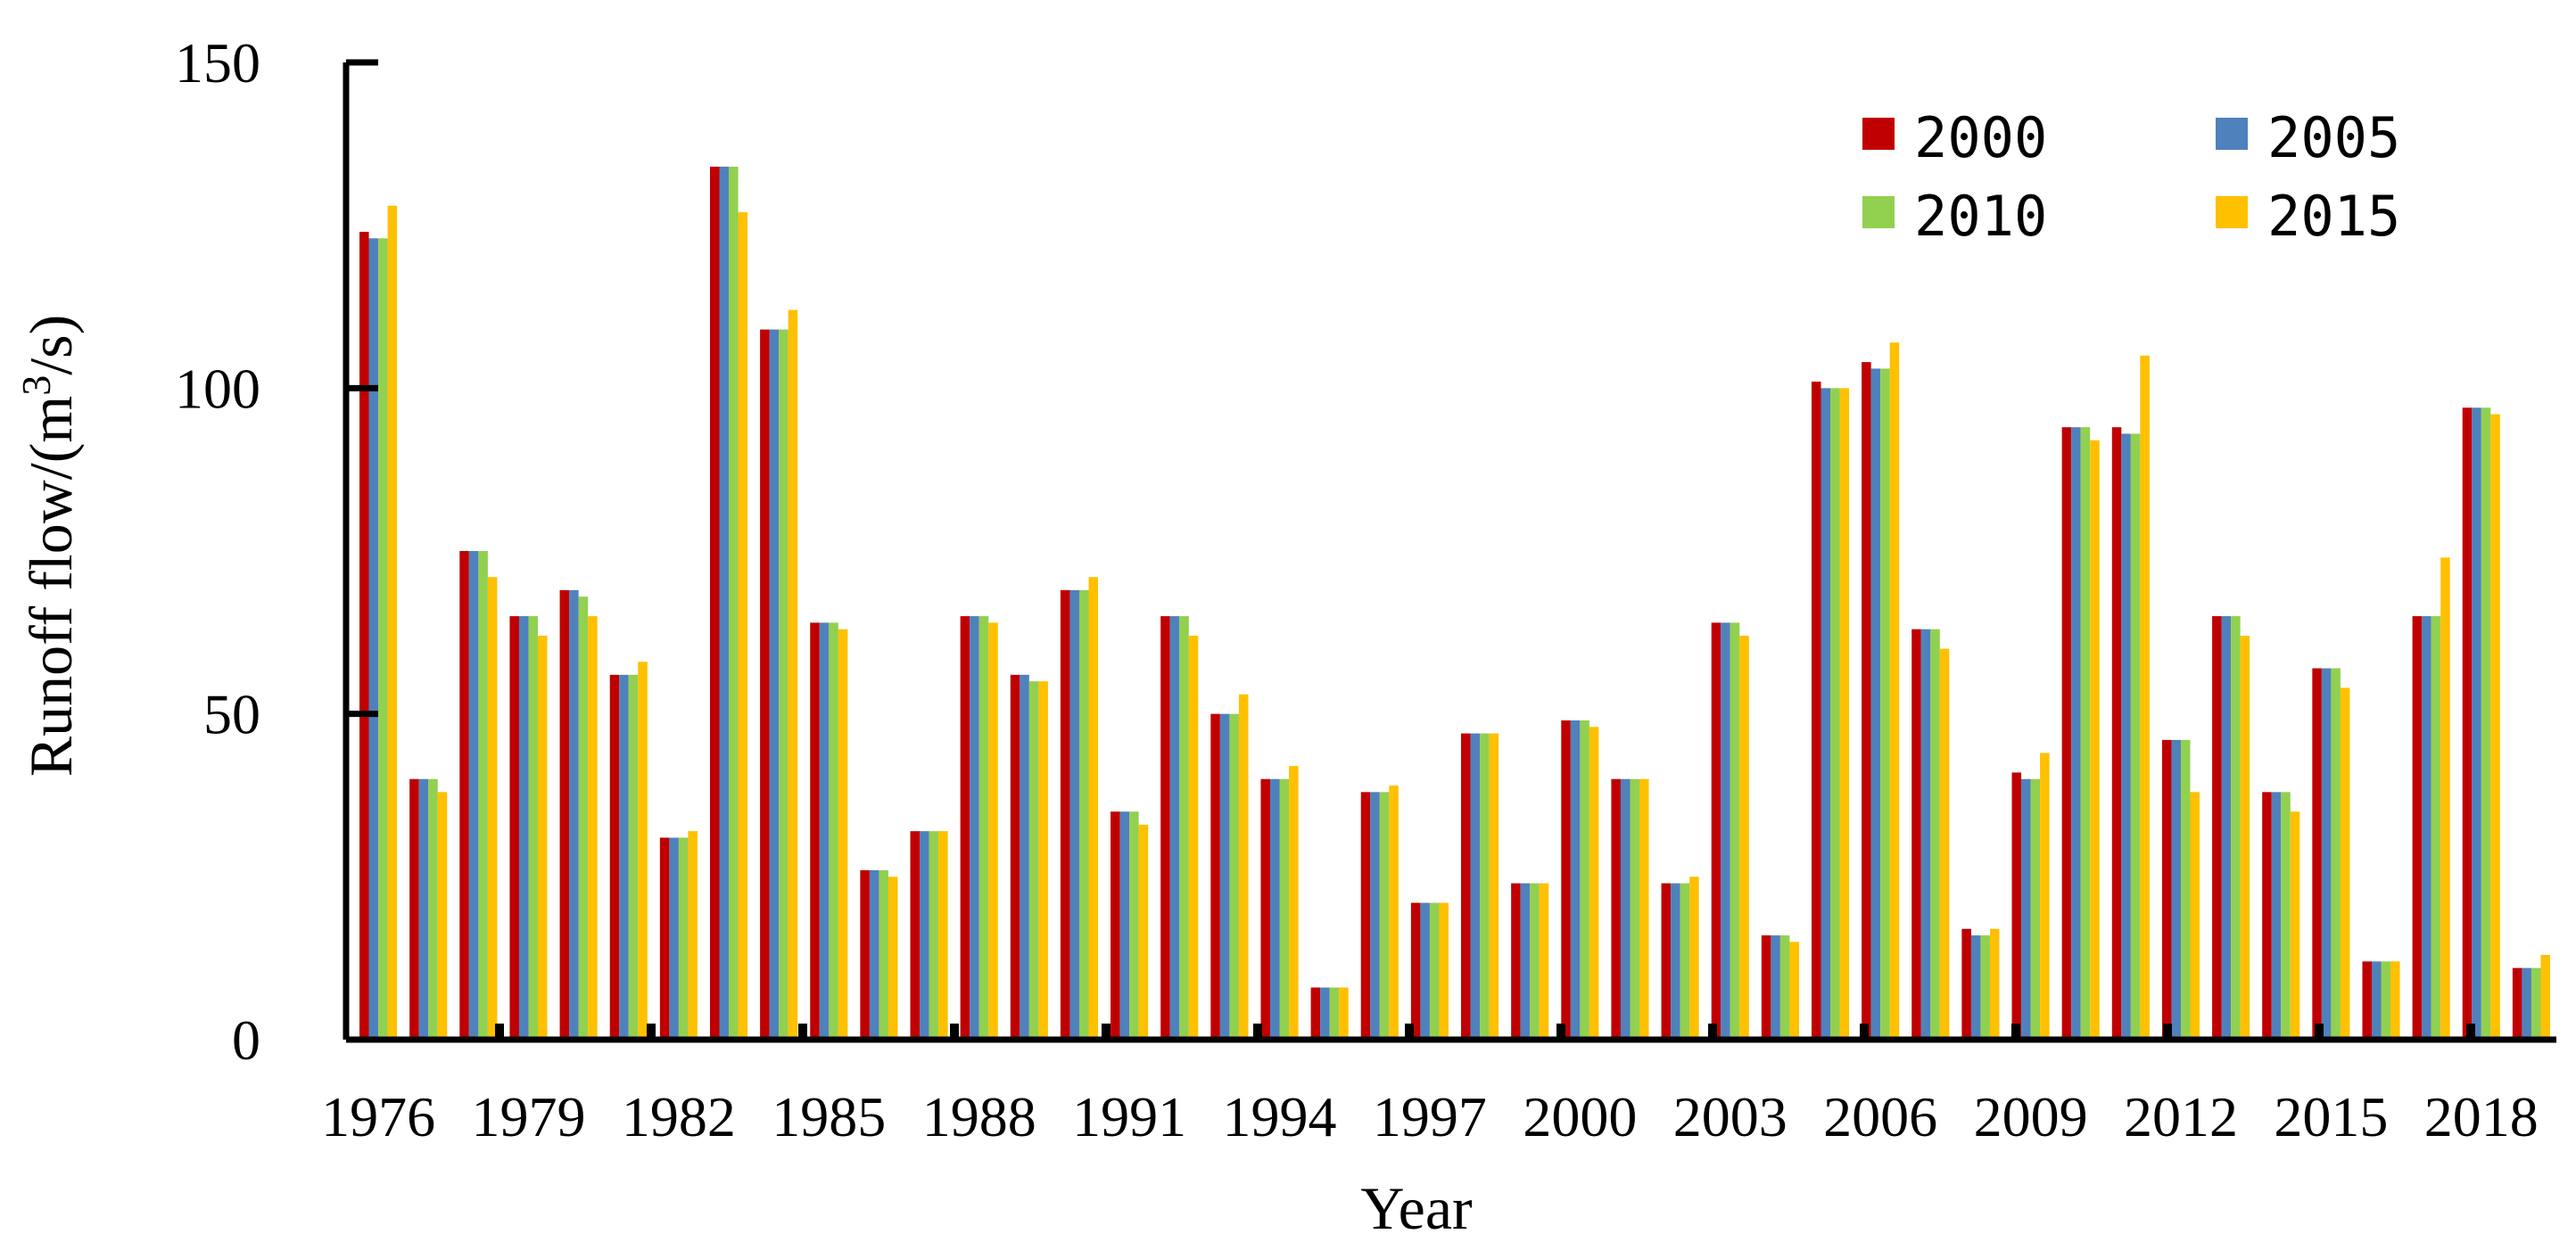  What do you see at coordinates (1385, 916) in the screenshot?
I see `bar-2010-1996` at bounding box center [1385, 916].